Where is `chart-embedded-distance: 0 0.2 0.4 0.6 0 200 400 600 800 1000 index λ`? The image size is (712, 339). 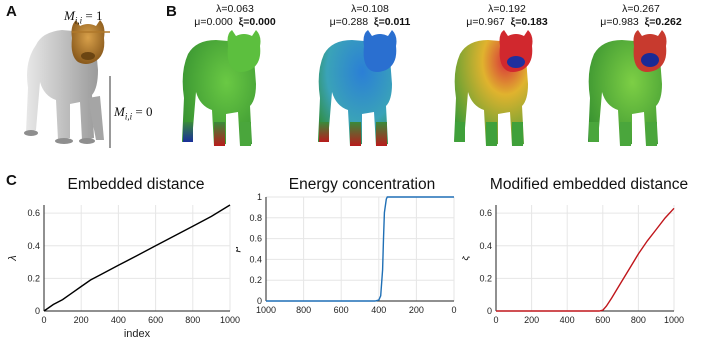
chart-embedded-distance: 0 0.2 0.4 0.6 0 200 400 600 800 1000 index λ is located at coordinates (123, 271).